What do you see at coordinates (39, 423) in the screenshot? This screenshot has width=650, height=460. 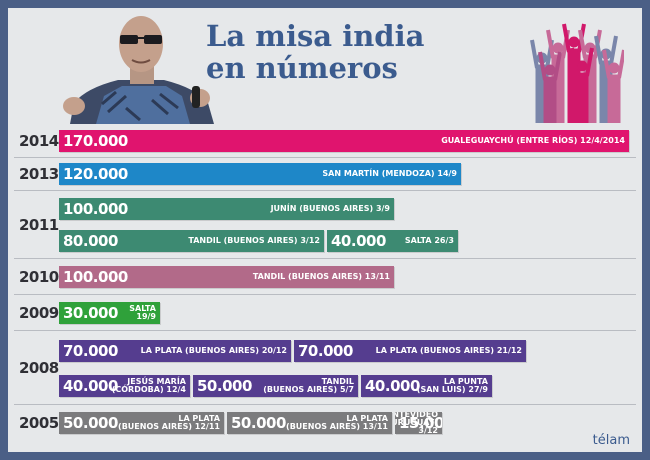 I see `year-label-2005: 2005` at bounding box center [39, 423].